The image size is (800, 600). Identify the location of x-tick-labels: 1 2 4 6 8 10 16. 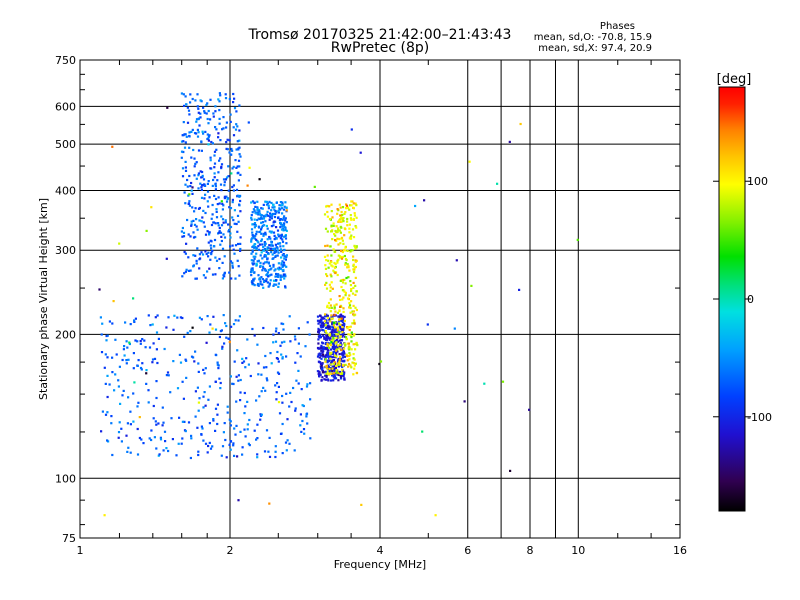
(382, 550).